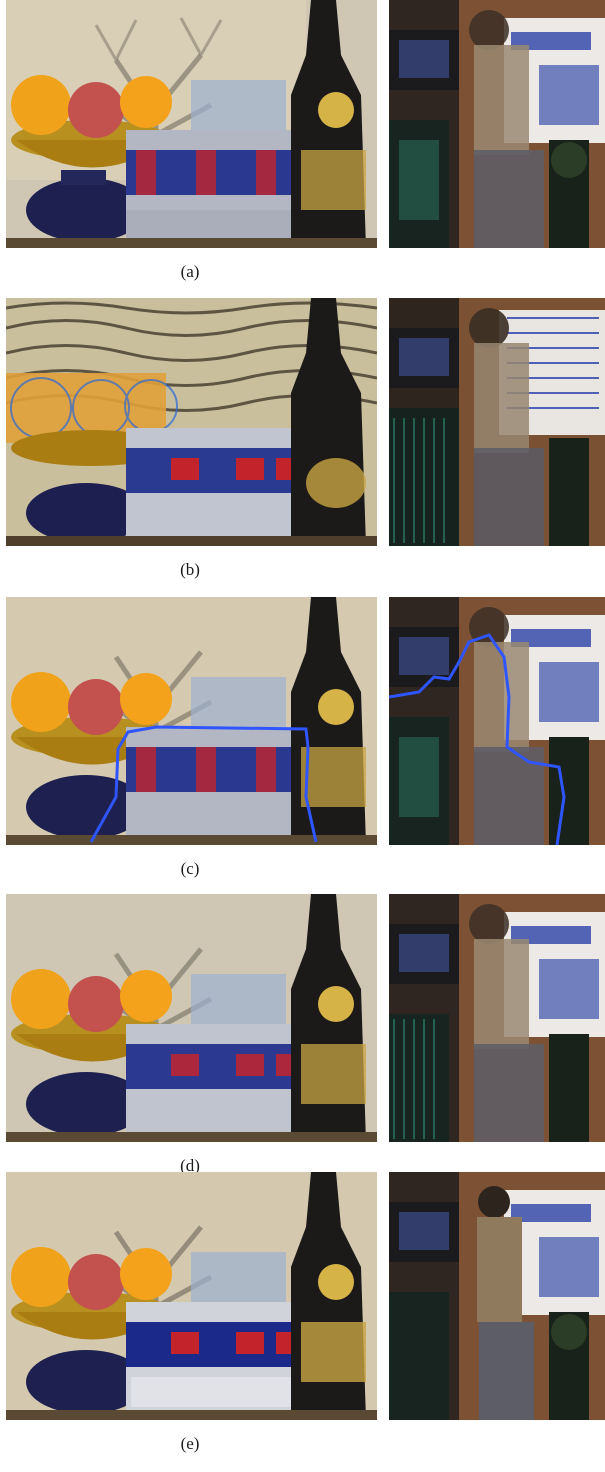  What do you see at coordinates (497, 1296) in the screenshot?
I see `walking-person-image-e` at bounding box center [497, 1296].